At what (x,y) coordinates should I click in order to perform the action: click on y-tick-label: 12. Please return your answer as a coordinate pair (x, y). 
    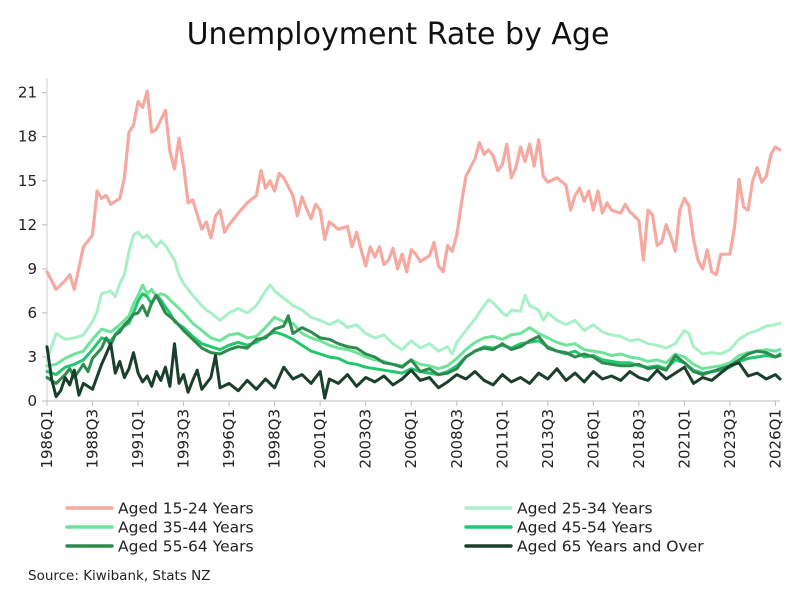
    Looking at the image, I should click on (27, 225).